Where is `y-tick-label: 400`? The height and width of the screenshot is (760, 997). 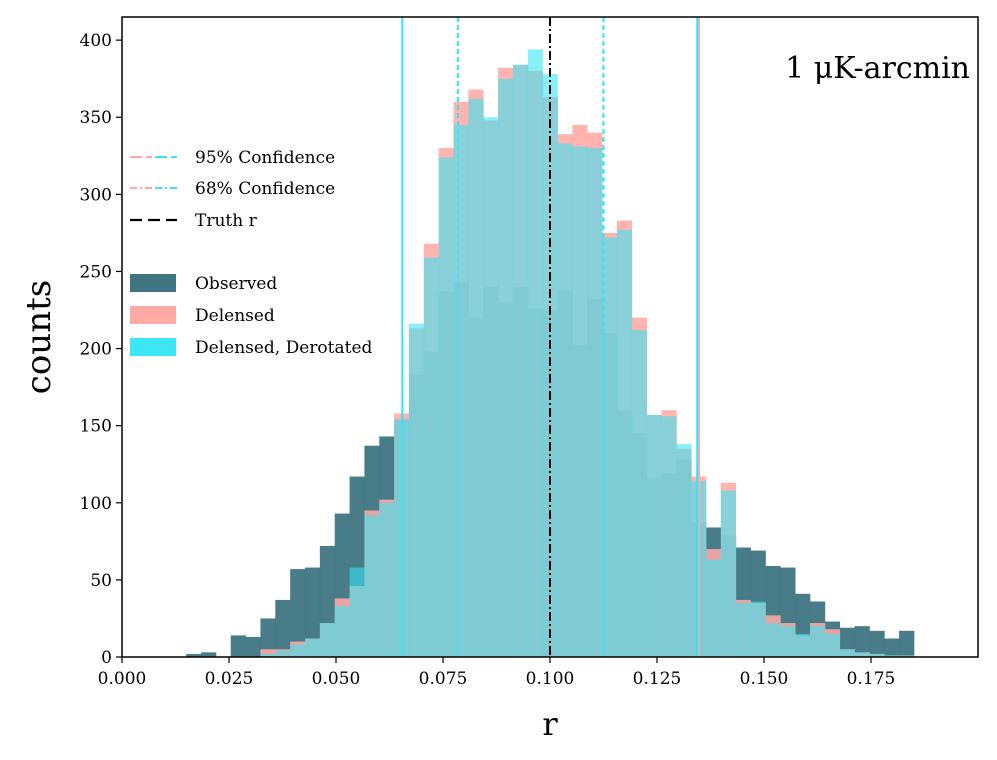
y-tick-label: 400 is located at coordinates (96, 41).